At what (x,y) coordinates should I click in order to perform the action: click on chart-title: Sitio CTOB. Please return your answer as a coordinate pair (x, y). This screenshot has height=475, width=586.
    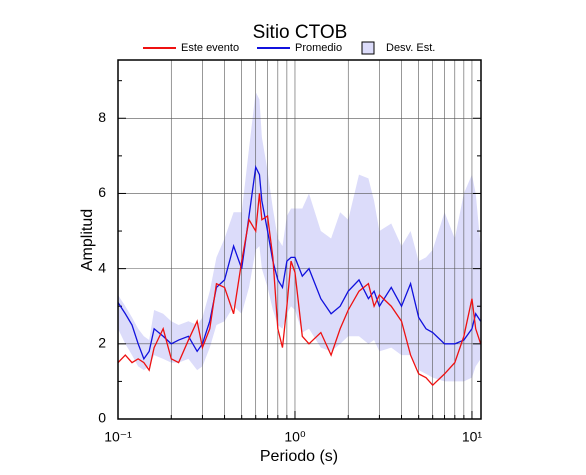
    Looking at the image, I should click on (300, 32).